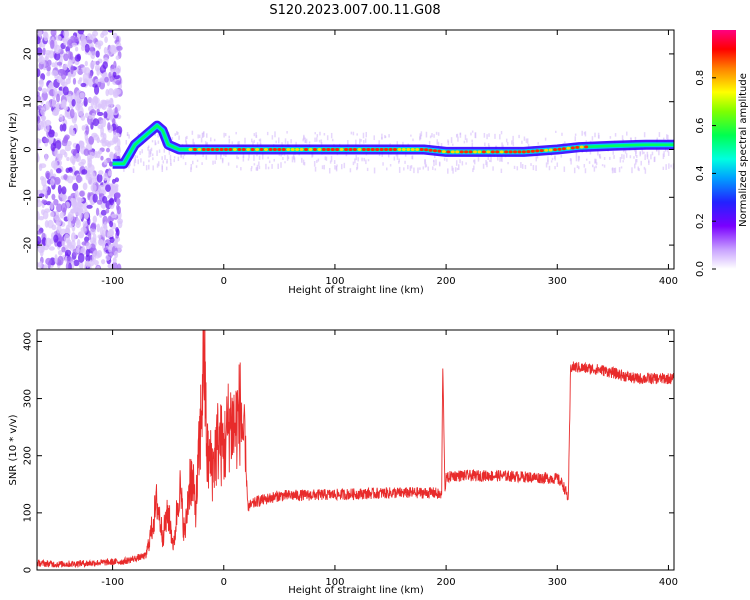 Image resolution: width=750 pixels, height=600 pixels. I want to click on spectrogram-x-tick-label: 400, so click(668, 281).